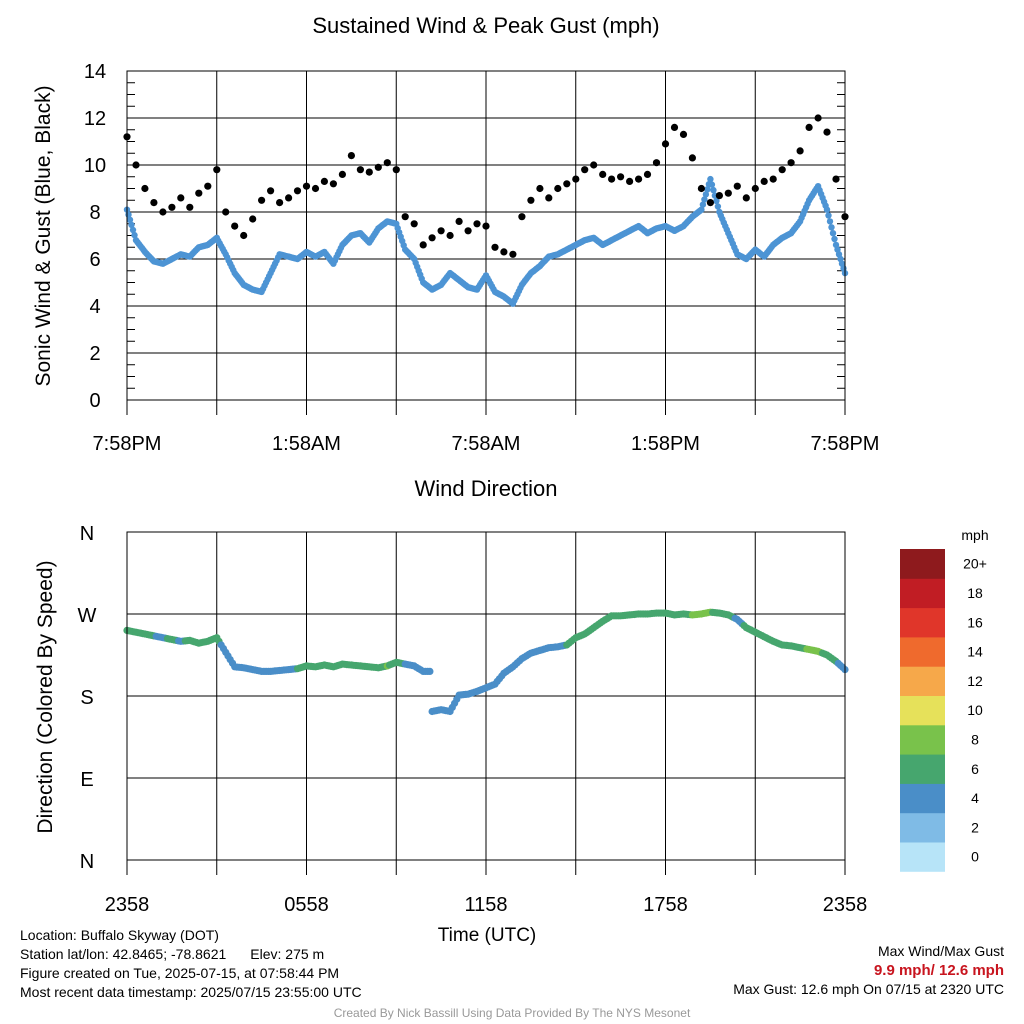  I want to click on colorbar-swatches, so click(922, 710).